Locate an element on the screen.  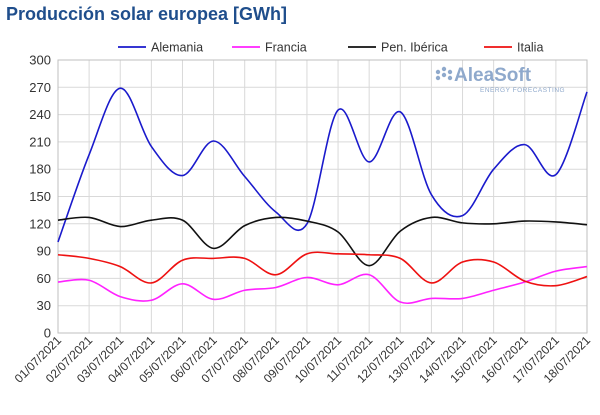
y-tick-label: 180 is located at coordinates (40, 169).